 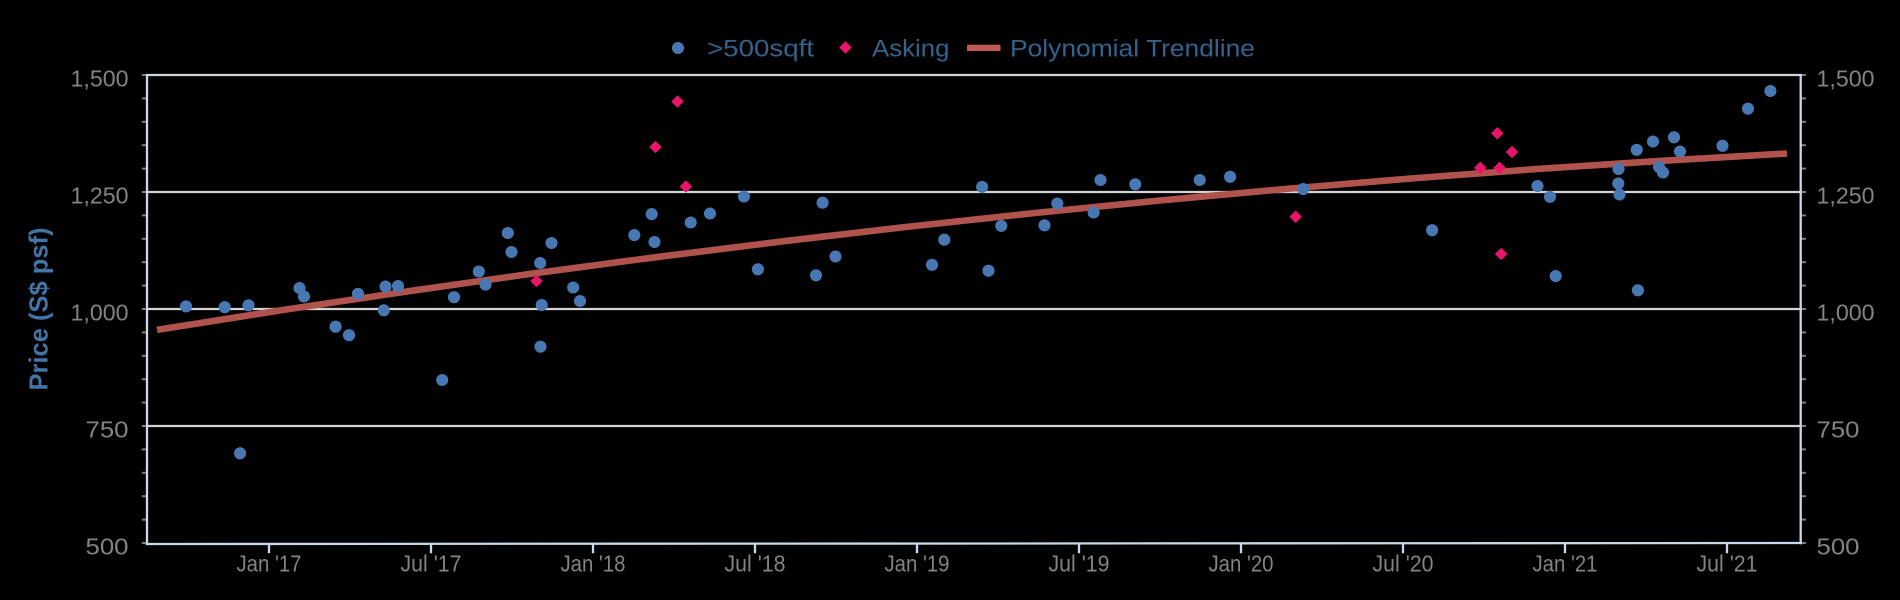 What do you see at coordinates (917, 564) in the screenshot?
I see `svg-text: Jan '19` at bounding box center [917, 564].